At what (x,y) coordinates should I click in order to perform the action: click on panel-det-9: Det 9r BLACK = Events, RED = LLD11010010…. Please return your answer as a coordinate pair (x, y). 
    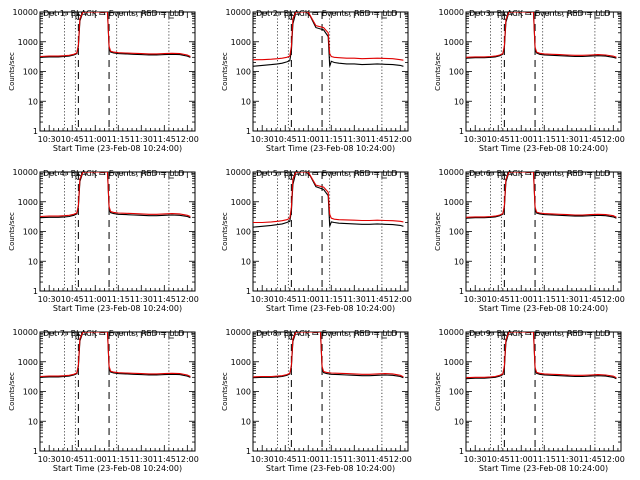
    Looking at the image, I should click on (529, 400).